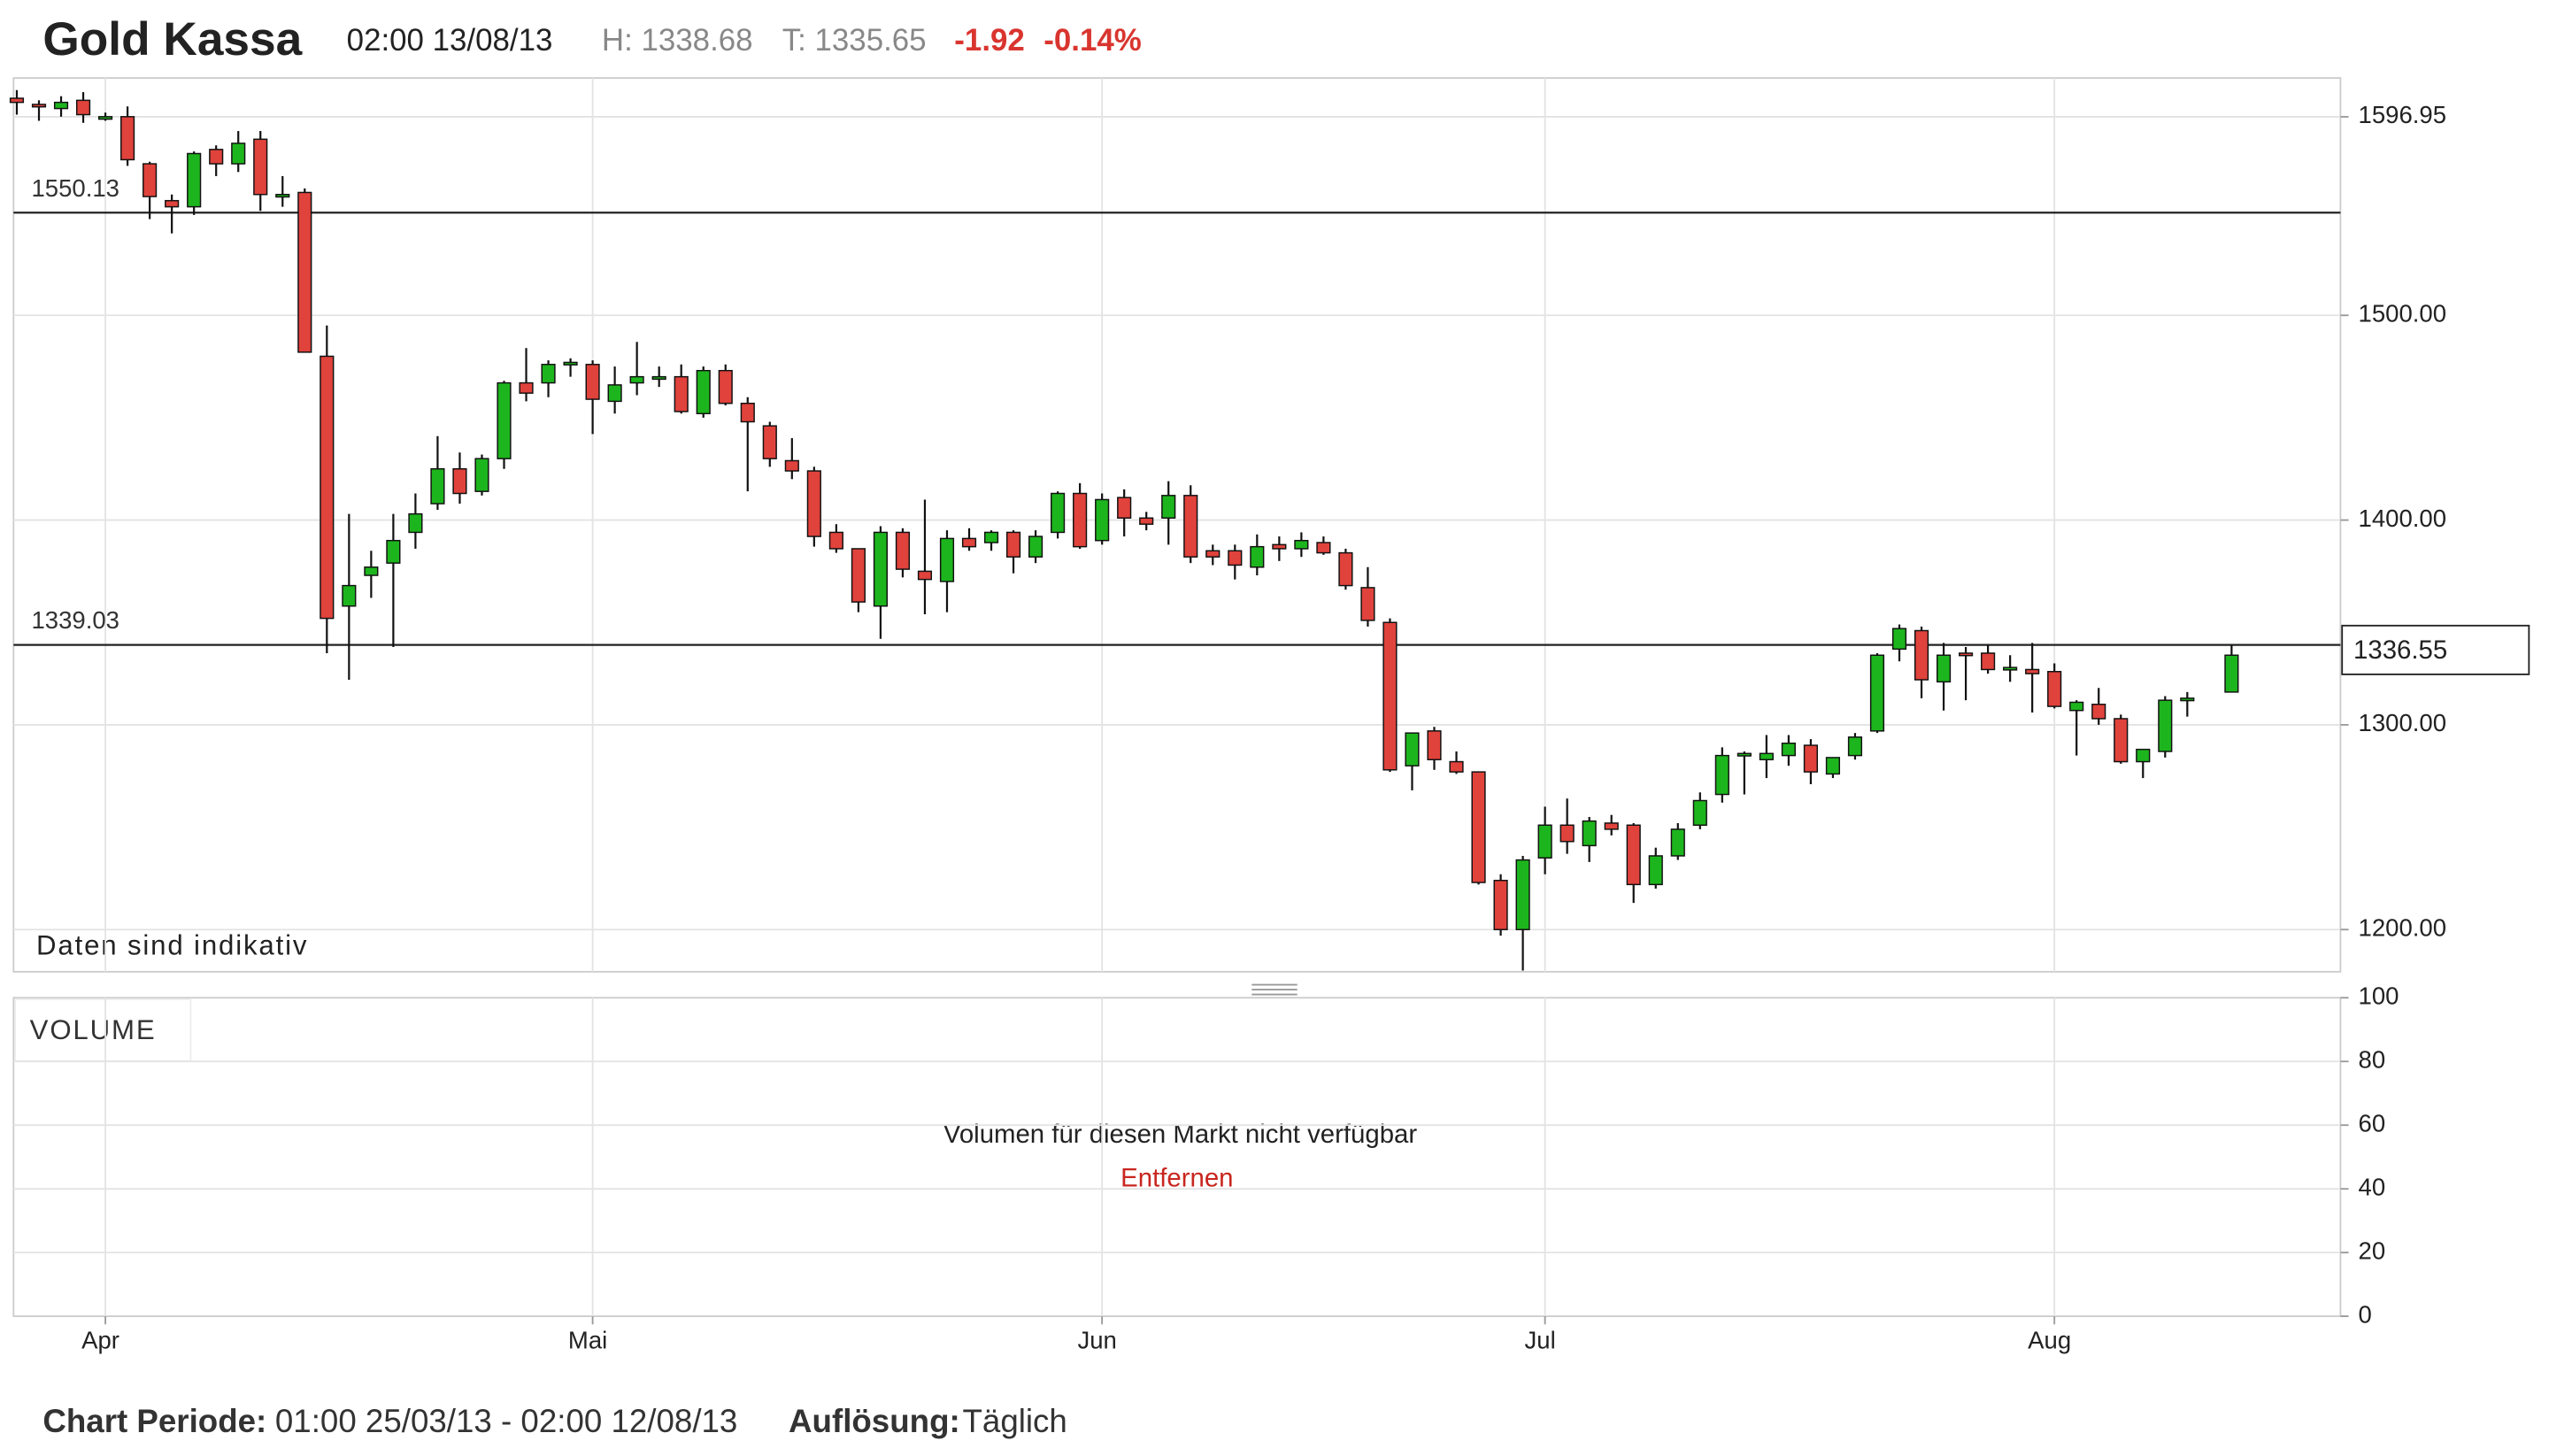  I want to click on volume-title: VOLUME, so click(94, 1029).